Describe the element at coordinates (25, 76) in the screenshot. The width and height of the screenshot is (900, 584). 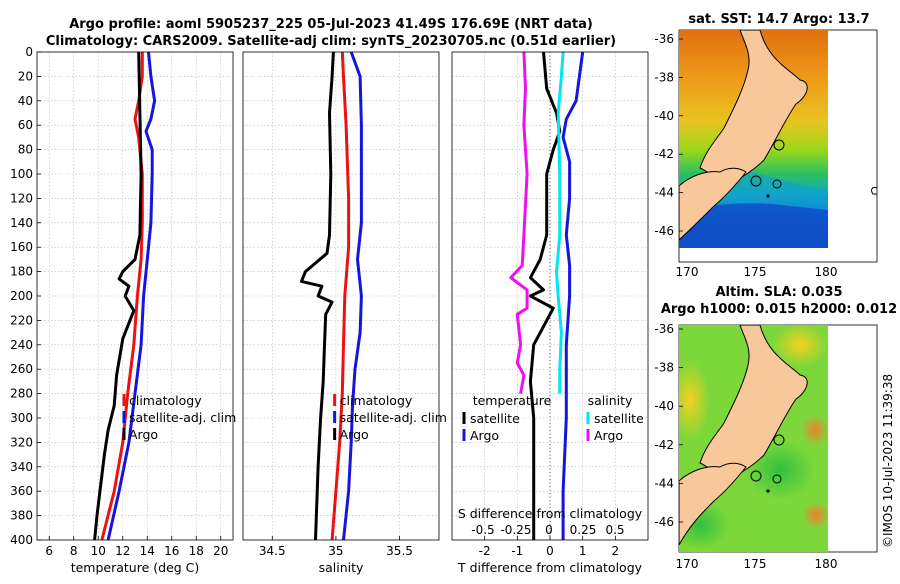
I see `y-tick-label: 20` at that location.